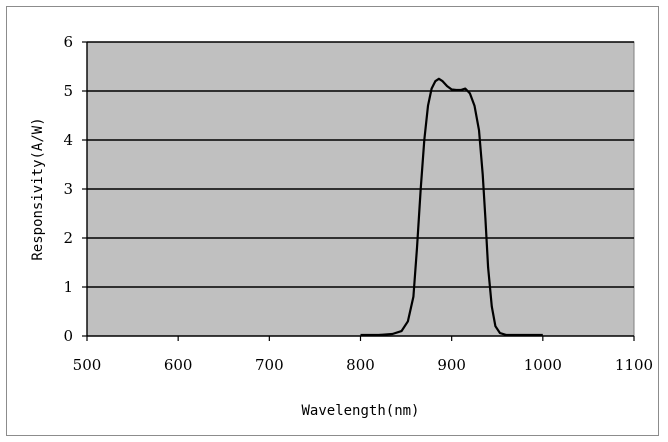 Image resolution: width=668 pixels, height=442 pixels. I want to click on x-tick-label: 800, so click(360, 365).